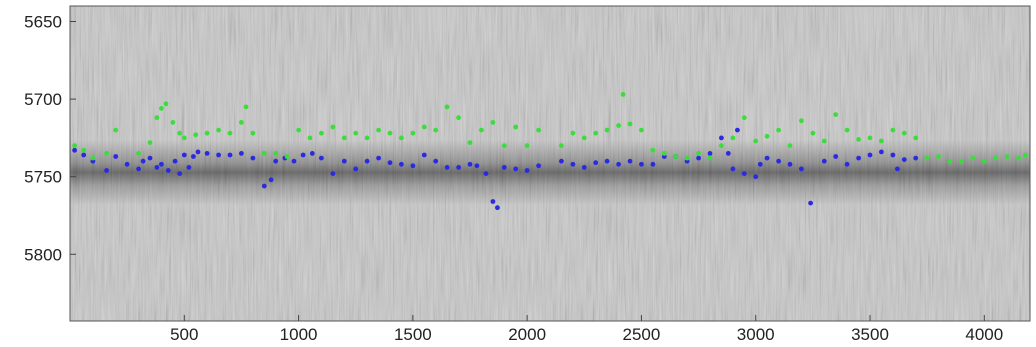 This screenshot has width=1036, height=347. What do you see at coordinates (870, 334) in the screenshot?
I see `x-tick-label: 3500` at bounding box center [870, 334].